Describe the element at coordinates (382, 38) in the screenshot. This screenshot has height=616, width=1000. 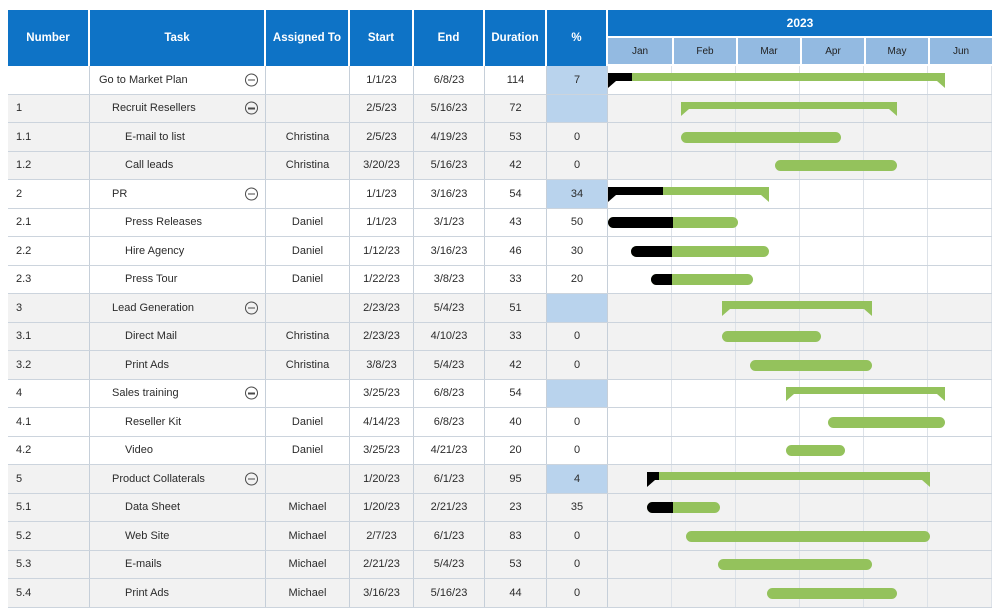
I see `column-header-start: Start` at that location.